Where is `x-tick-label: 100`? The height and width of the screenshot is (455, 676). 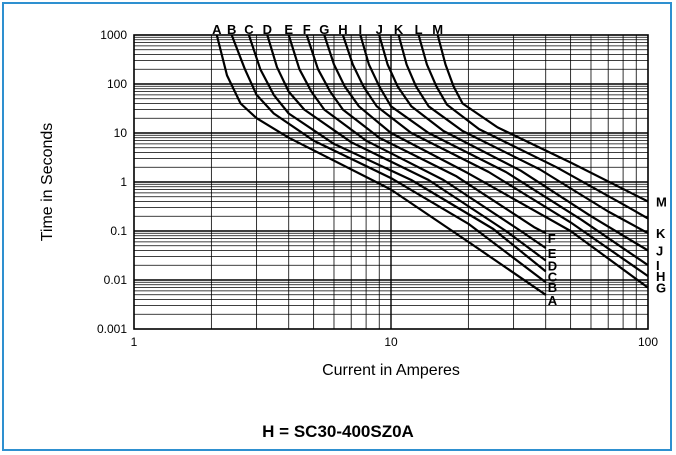 x-tick-label: 100 is located at coordinates (648, 342).